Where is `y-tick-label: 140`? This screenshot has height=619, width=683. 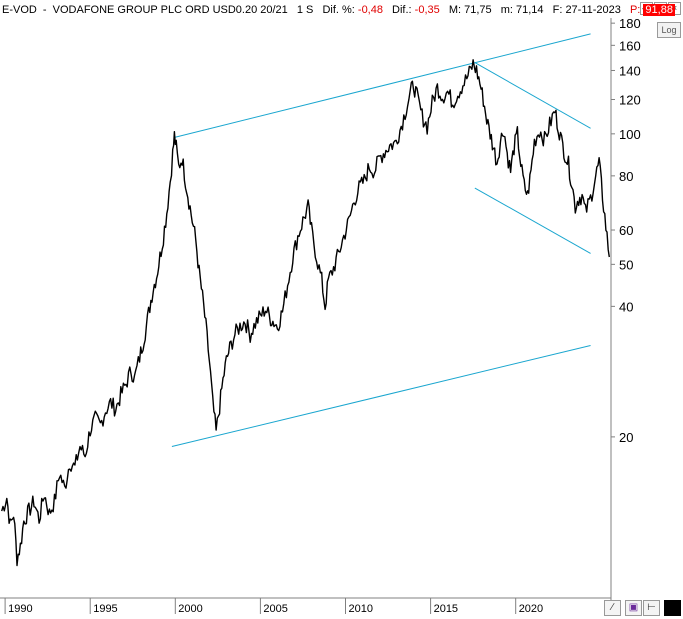
y-tick-label: 140 is located at coordinates (630, 70).